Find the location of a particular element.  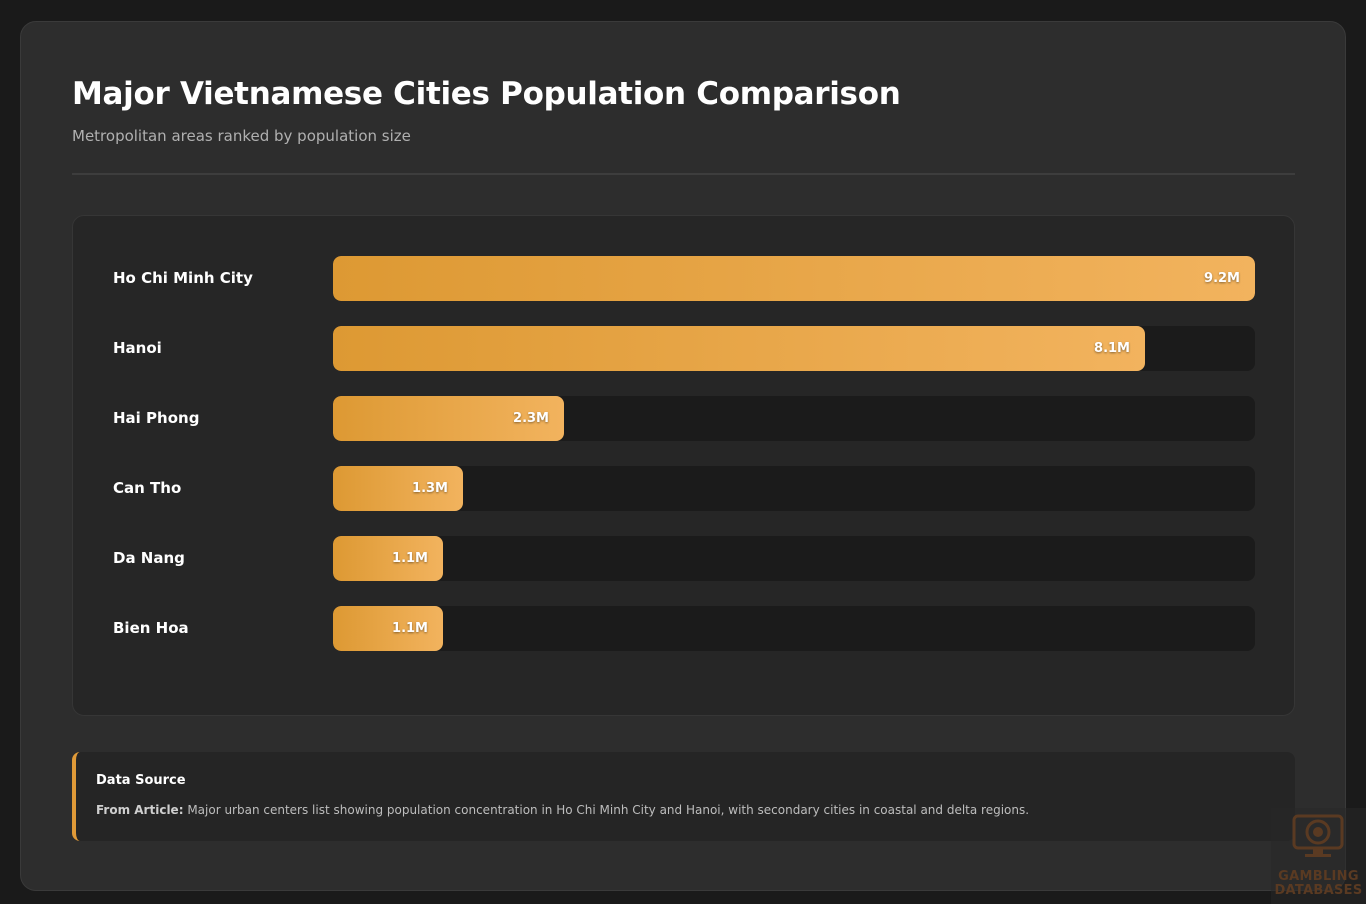

bar: 9.2M is located at coordinates (794, 278).